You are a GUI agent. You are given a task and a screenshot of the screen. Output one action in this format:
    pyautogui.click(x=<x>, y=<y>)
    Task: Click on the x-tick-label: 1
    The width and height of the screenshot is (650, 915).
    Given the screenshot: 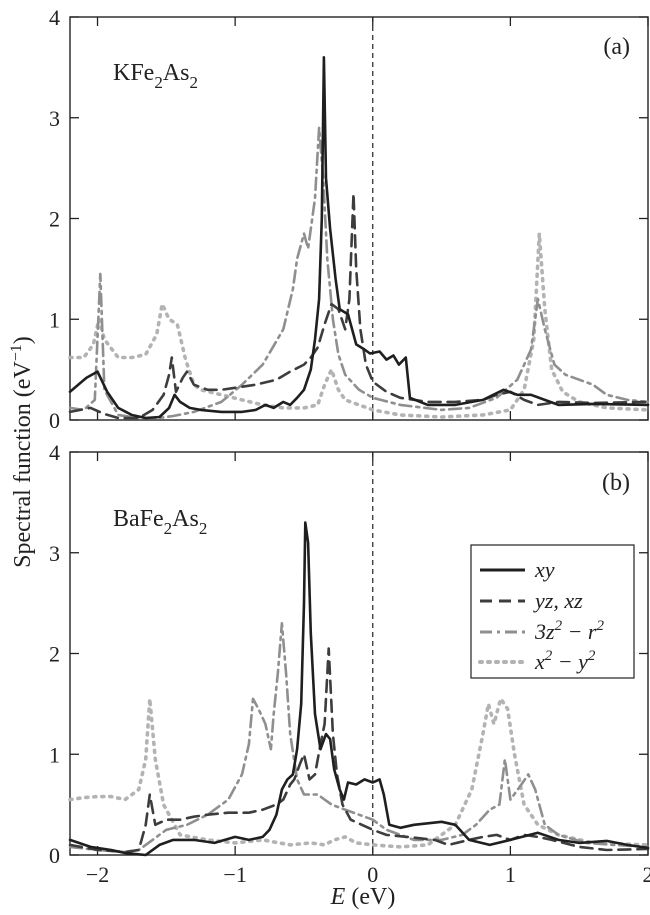 What is the action you would take?
    pyautogui.click(x=510, y=874)
    